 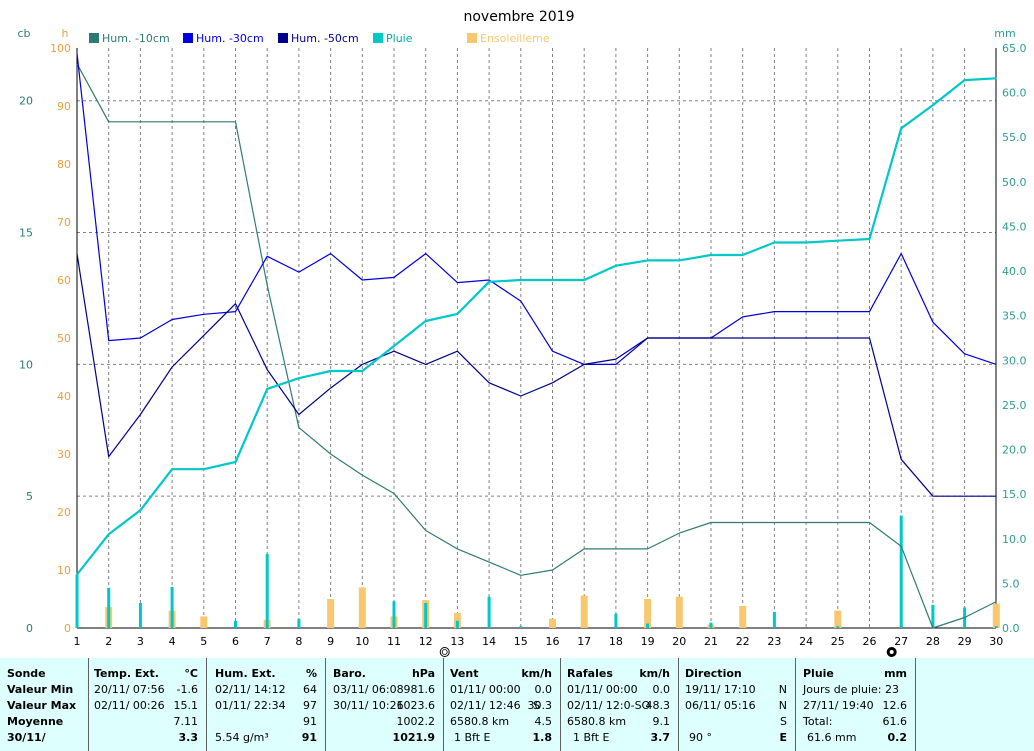 What do you see at coordinates (283, 38) in the screenshot?
I see `legend-swatch-hum50` at bounding box center [283, 38].